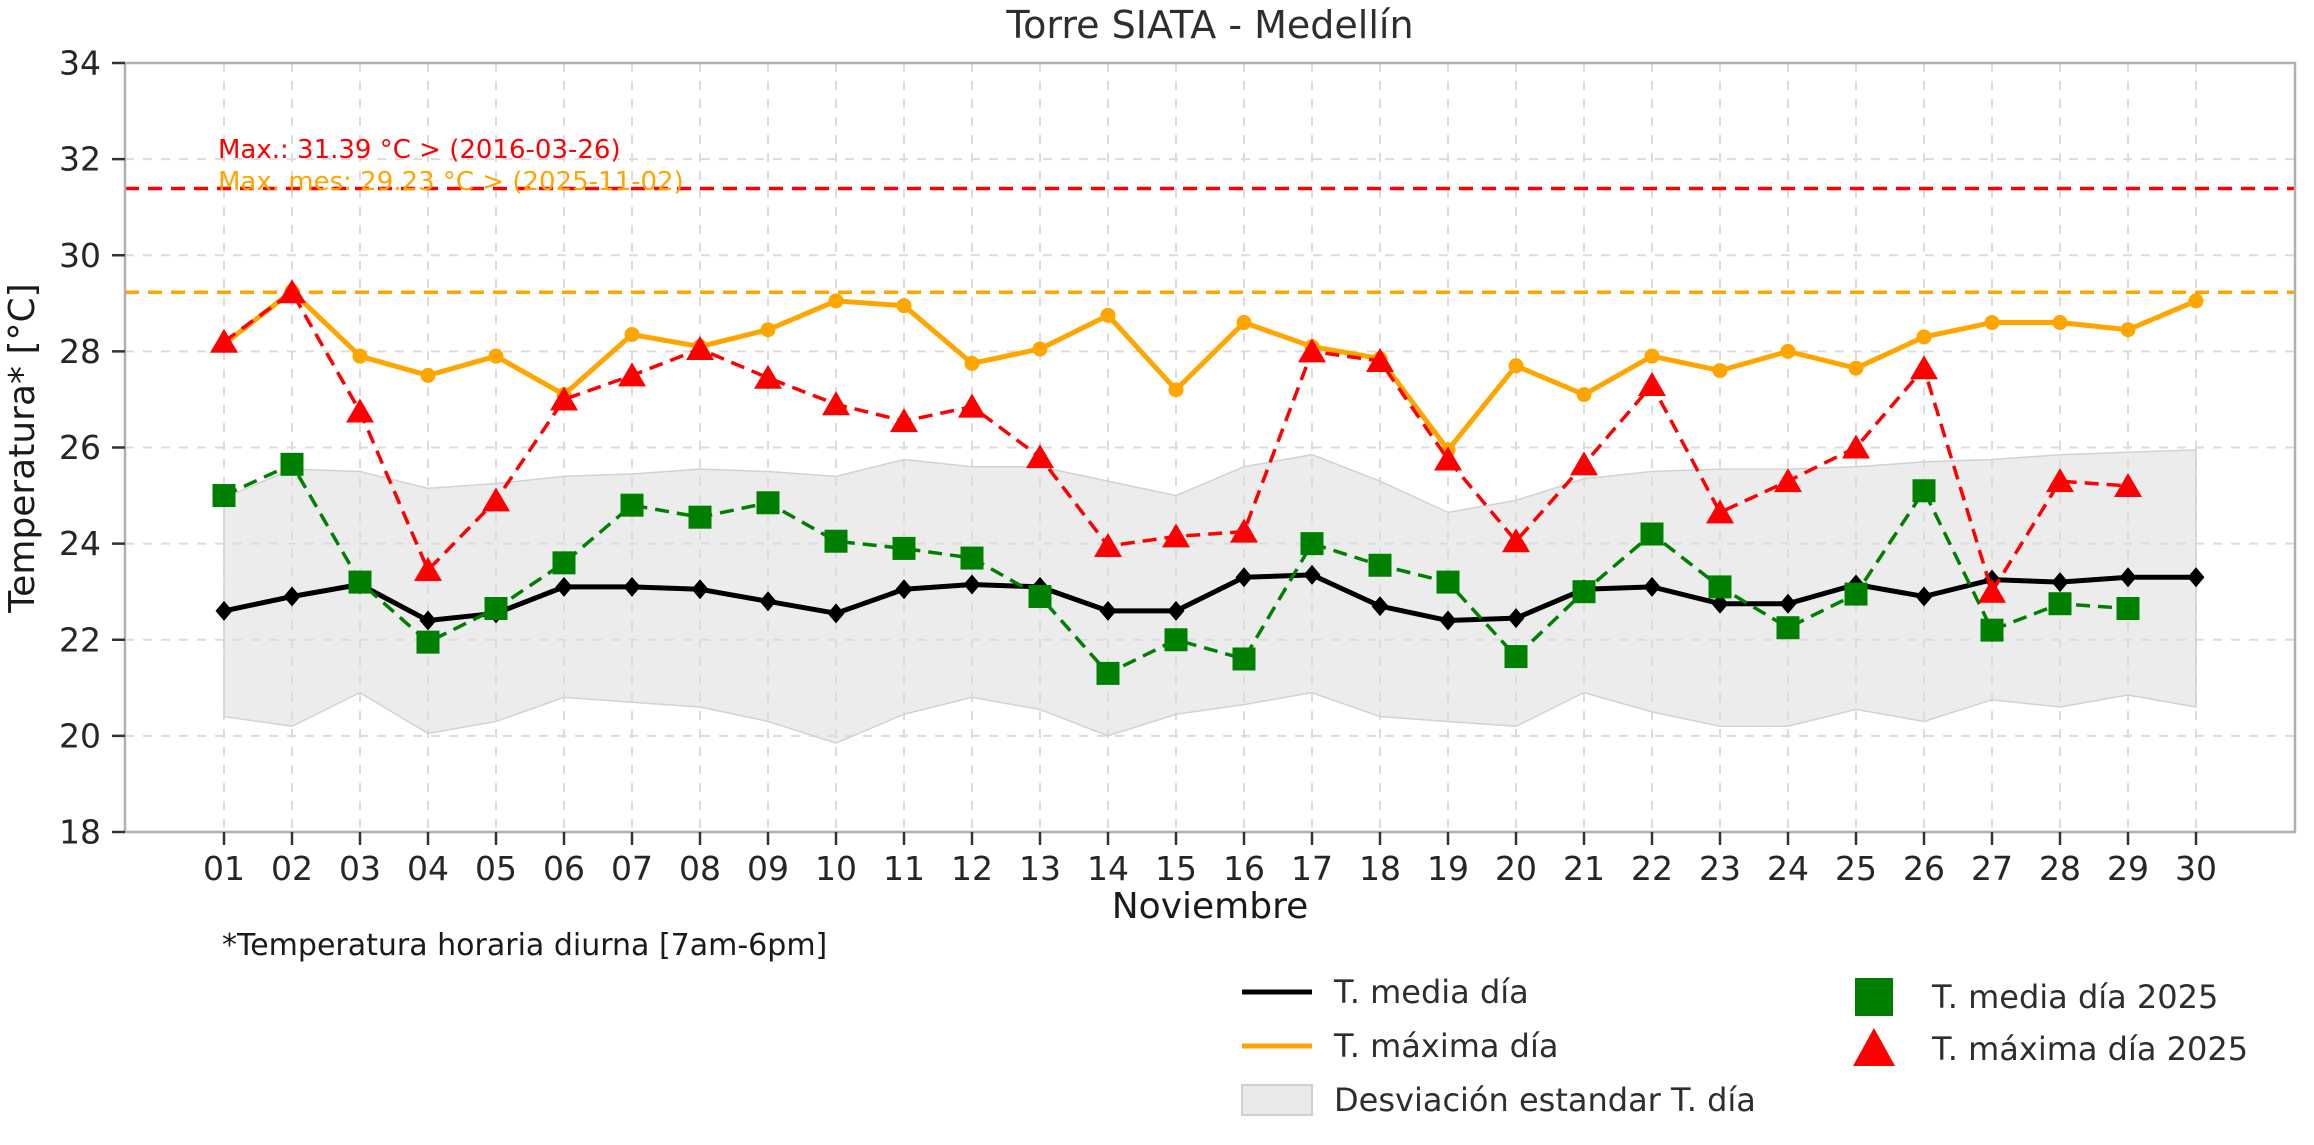 This screenshot has width=2314, height=1145. What do you see at coordinates (80, 63) in the screenshot?
I see `y-tick-label: 34` at bounding box center [80, 63].